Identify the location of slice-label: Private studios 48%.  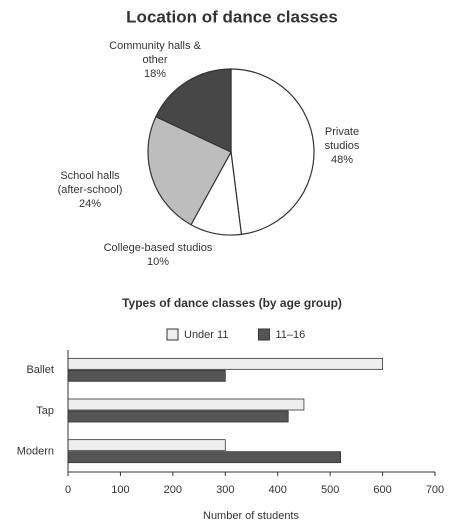
(342, 146).